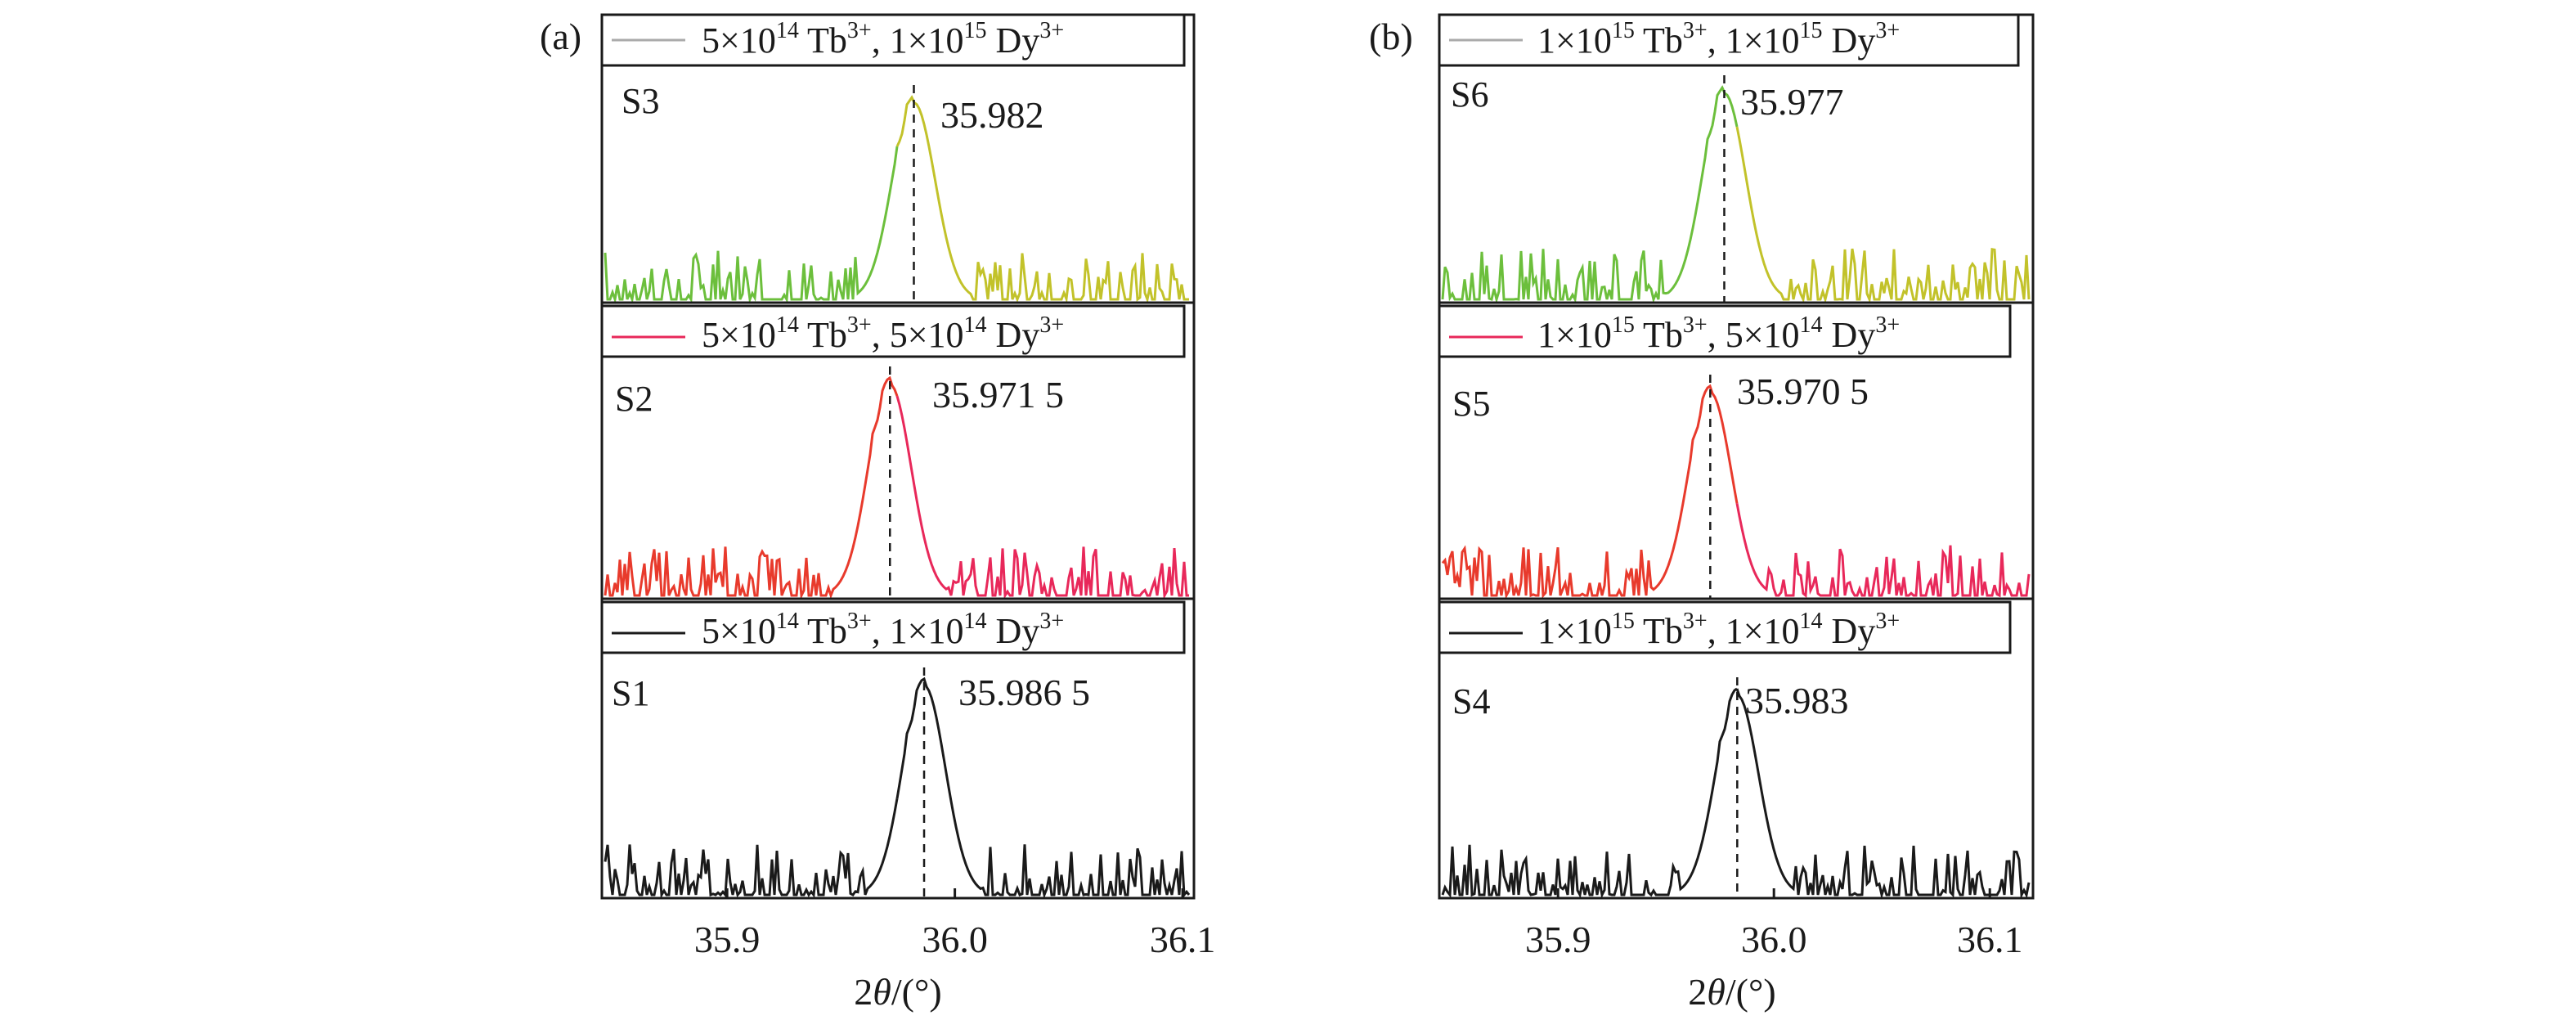  What do you see at coordinates (1718, 630) in the screenshot?
I see `legend-text: 1×1015 Tb3+, 1×1014 Dy3+` at bounding box center [1718, 630].